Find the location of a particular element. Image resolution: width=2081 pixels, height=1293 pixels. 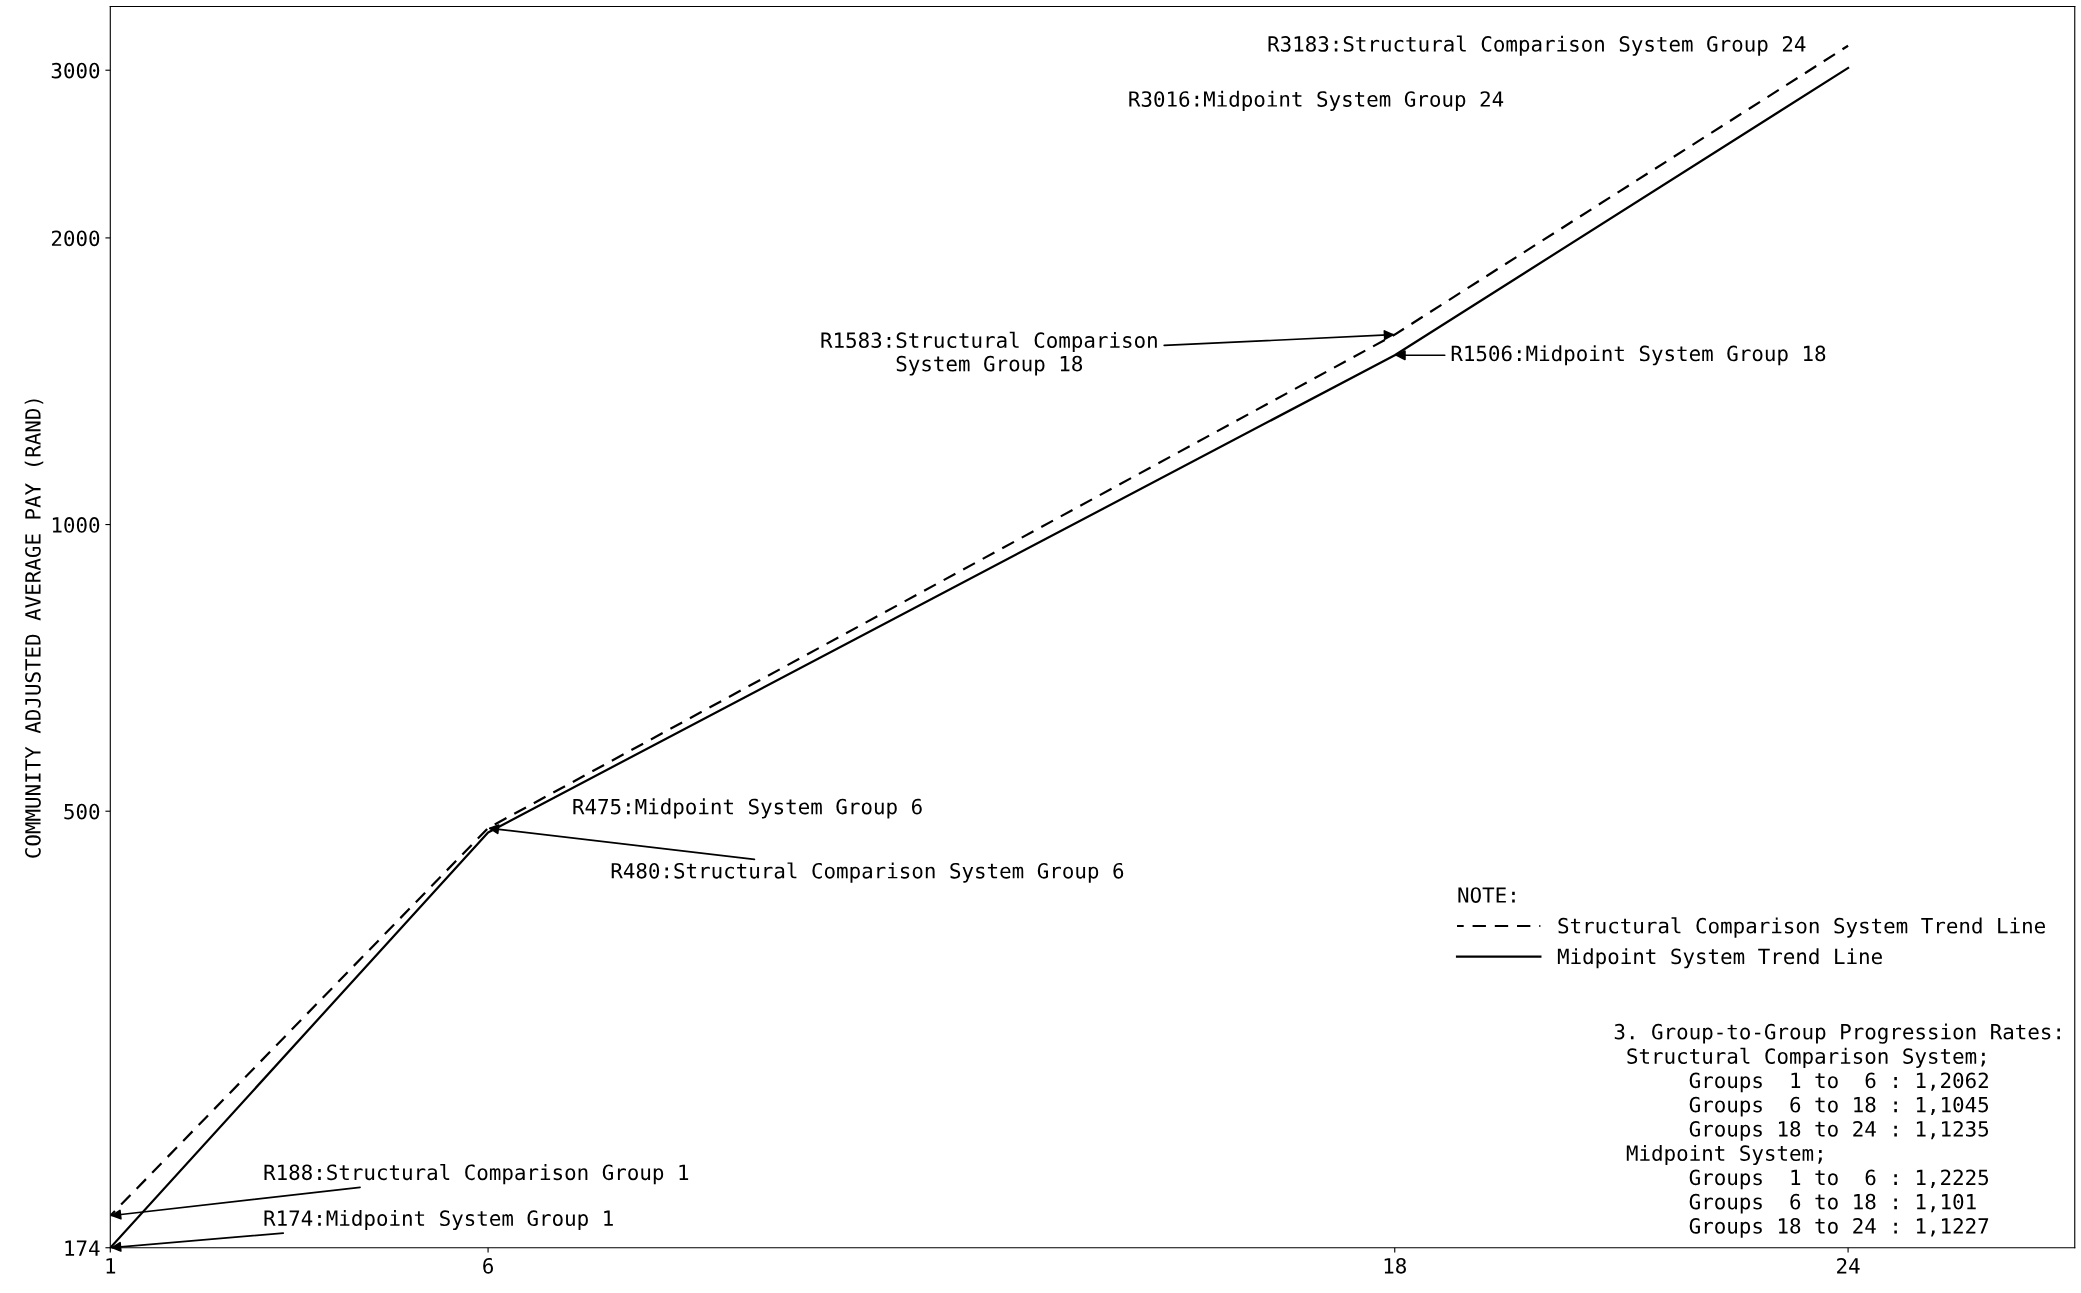

annotation: R174:Midpoint System Group 1 is located at coordinates (438, 1220).